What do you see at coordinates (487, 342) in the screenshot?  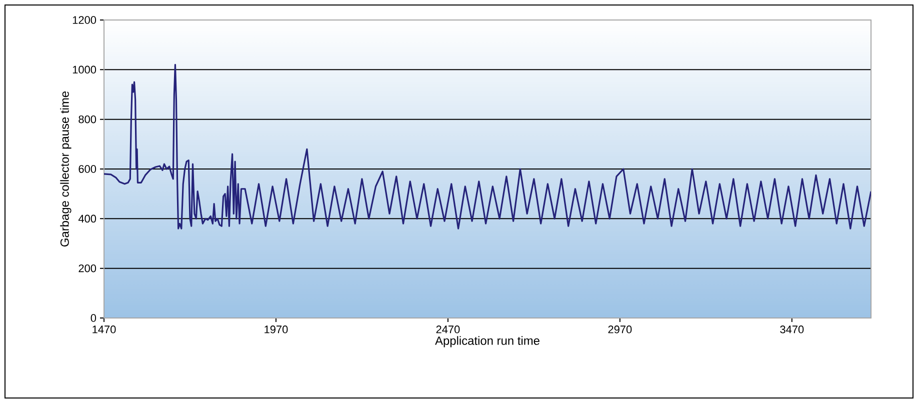 I see `x-axis-title: Application run time` at bounding box center [487, 342].